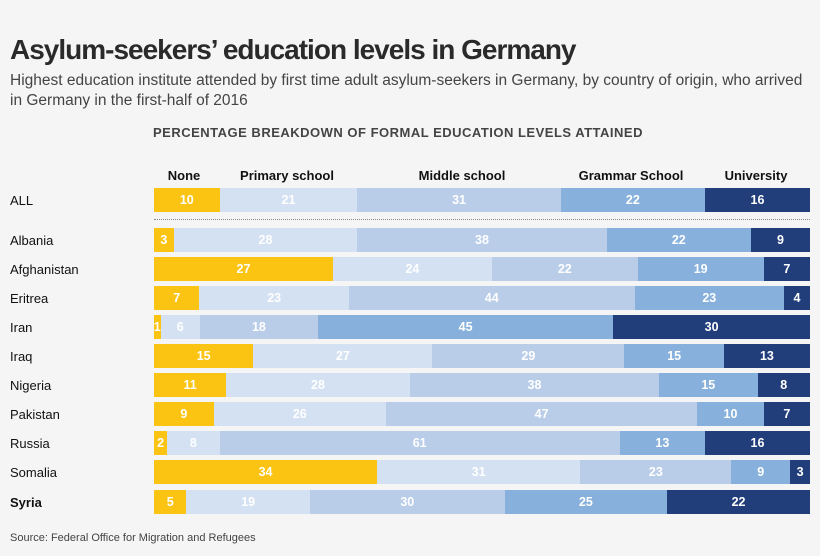  What do you see at coordinates (32, 240) in the screenshot?
I see `row-label: Albania` at bounding box center [32, 240].